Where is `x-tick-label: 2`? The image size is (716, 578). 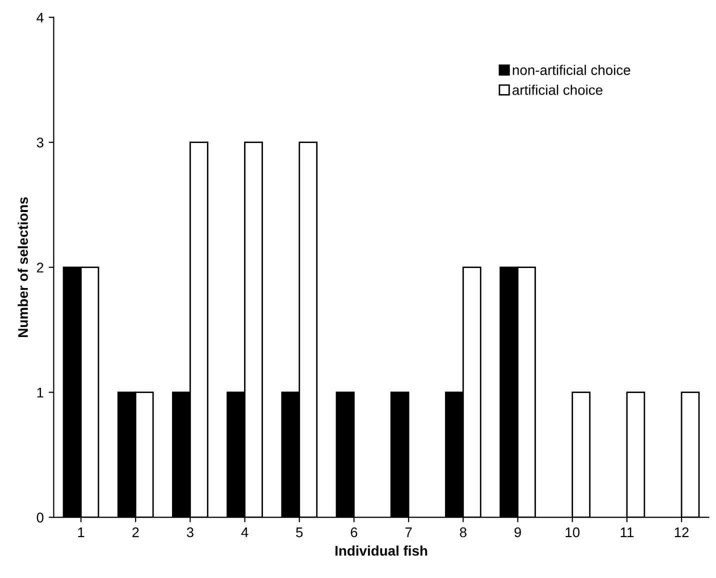 x-tick-label: 2 is located at coordinates (135, 532).